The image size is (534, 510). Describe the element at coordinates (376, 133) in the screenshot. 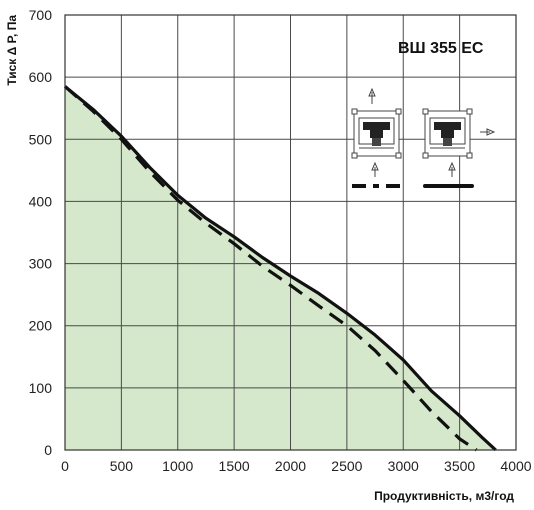

I see `fan-unit-vertical-icon` at that location.